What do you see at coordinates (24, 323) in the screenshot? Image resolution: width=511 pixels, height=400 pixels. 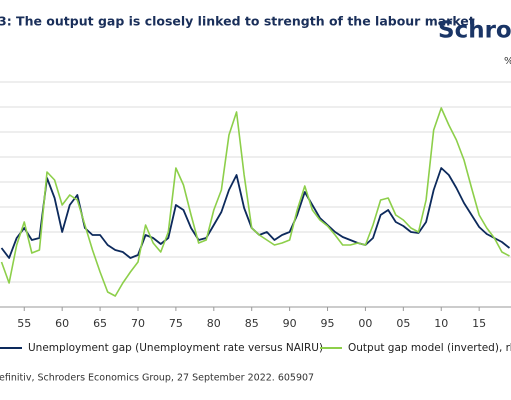 I see `x-tick-label: 55` at bounding box center [24, 323].